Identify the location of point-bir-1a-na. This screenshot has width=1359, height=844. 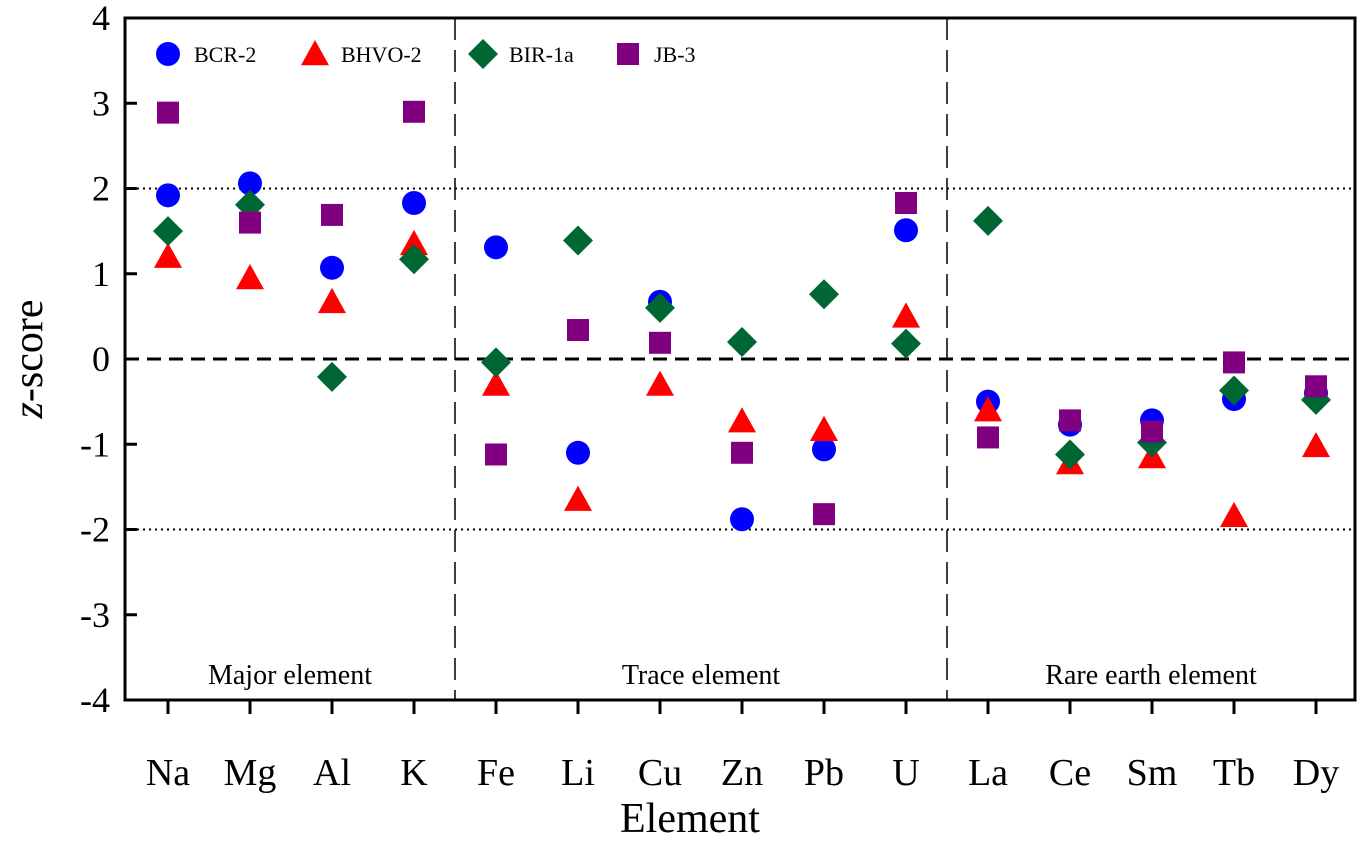
(168, 231).